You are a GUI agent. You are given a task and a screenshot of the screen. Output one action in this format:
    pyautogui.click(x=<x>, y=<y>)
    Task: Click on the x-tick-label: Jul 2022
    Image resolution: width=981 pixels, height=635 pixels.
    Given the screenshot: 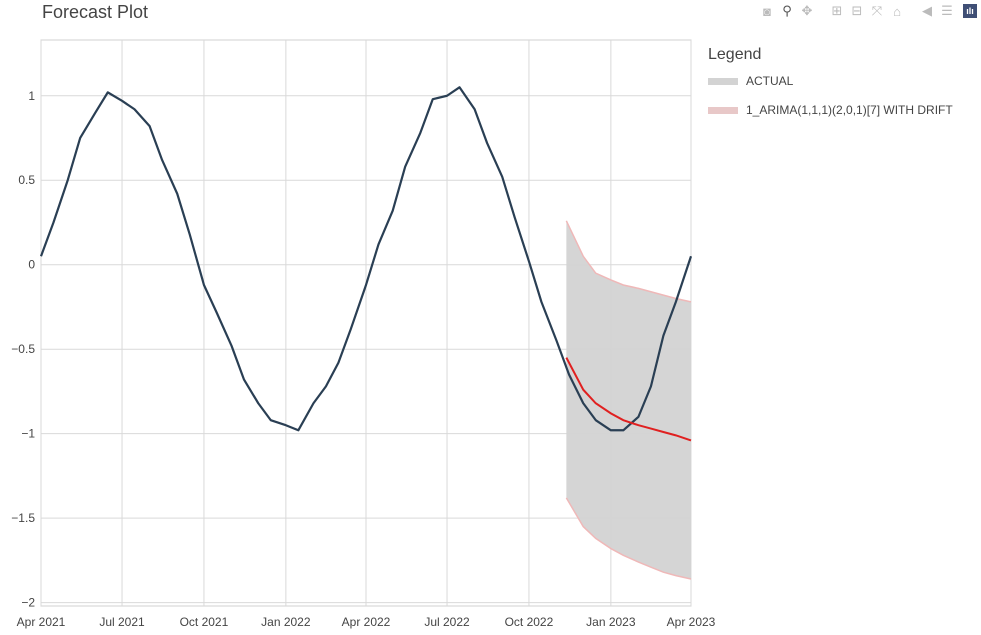 What is the action you would take?
    pyautogui.click(x=447, y=622)
    